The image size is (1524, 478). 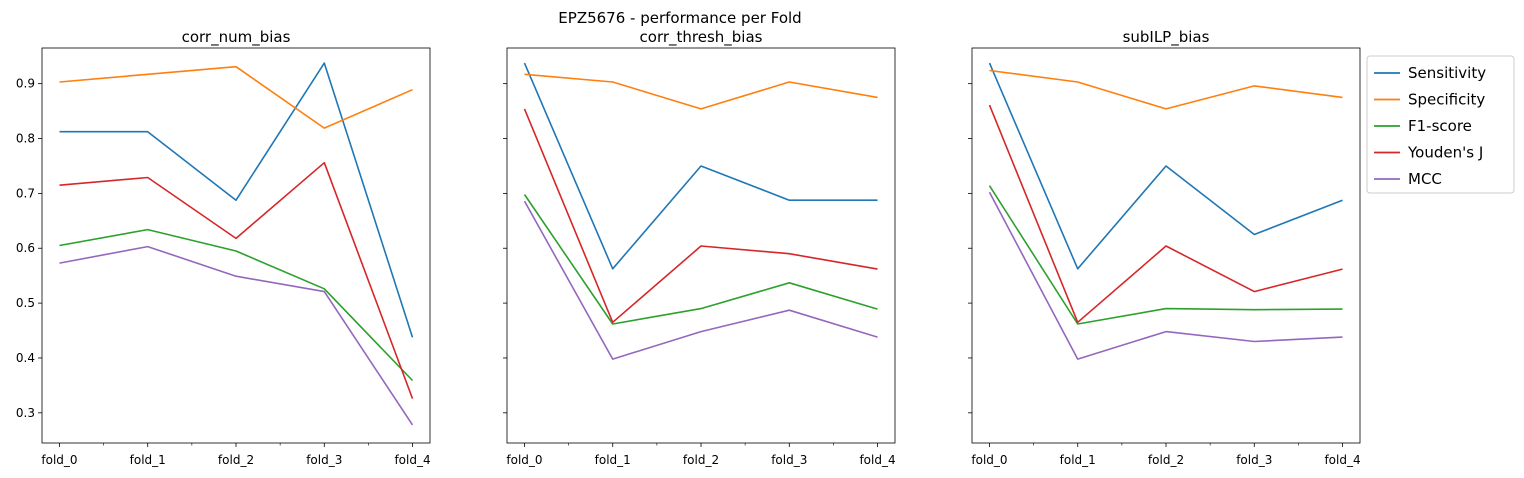 I want to click on legend-label: Sensitivity, so click(x=1447, y=73).